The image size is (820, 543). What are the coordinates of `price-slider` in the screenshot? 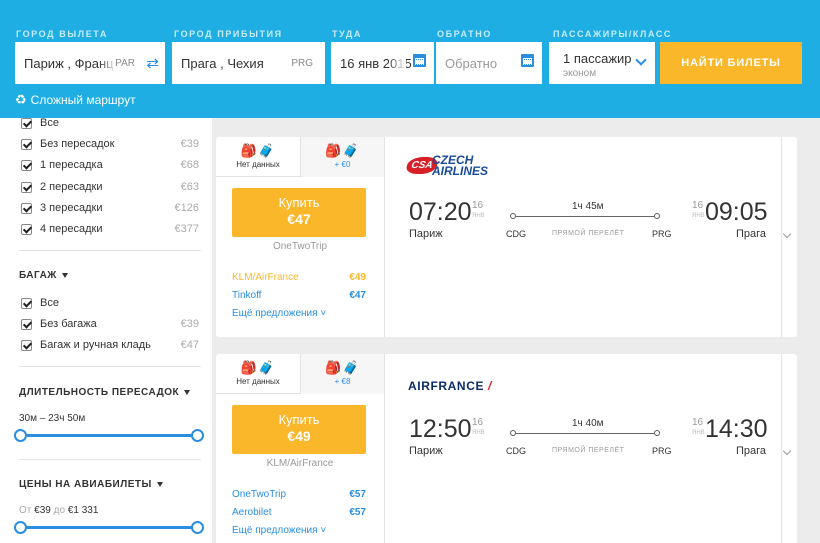 It's located at (109, 527).